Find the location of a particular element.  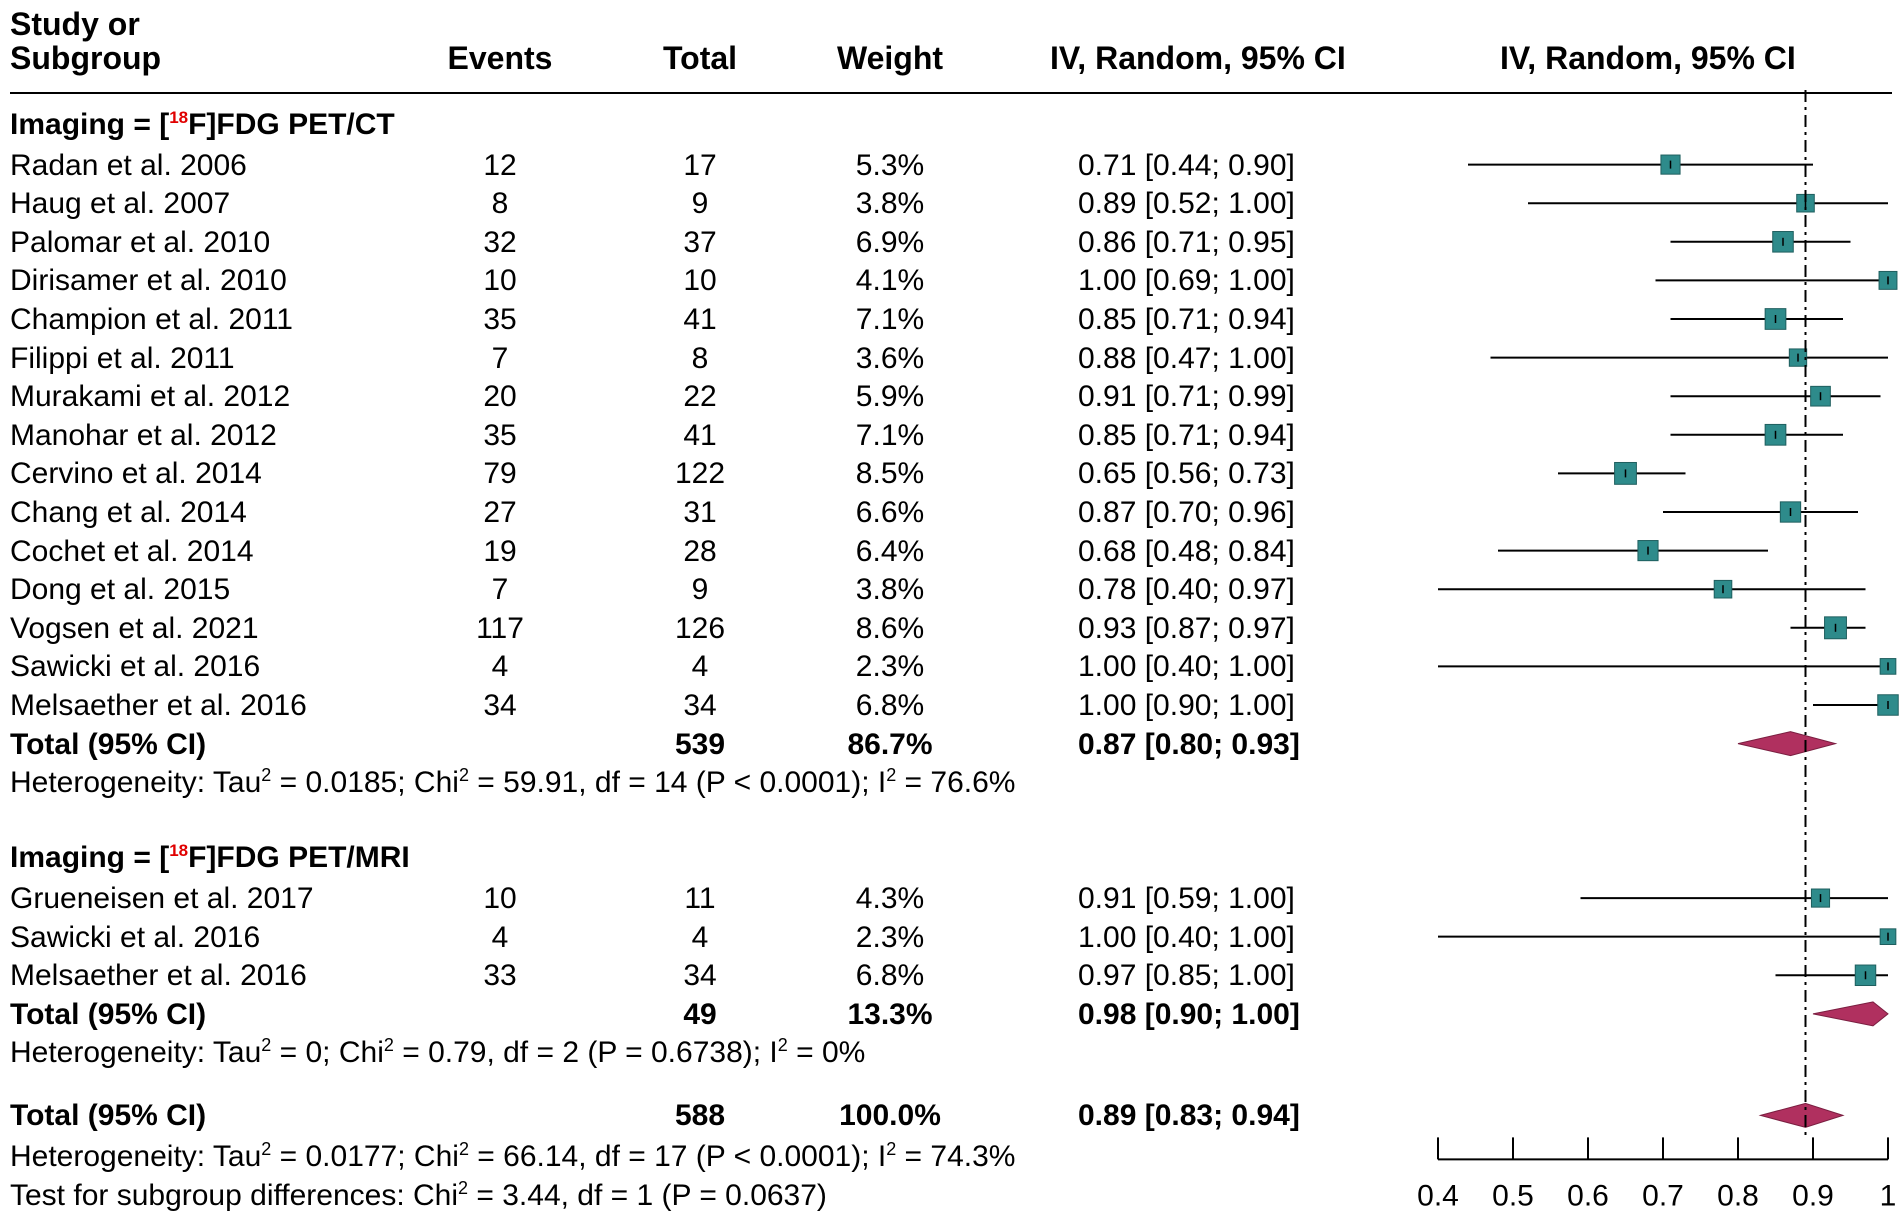

subgroup-total-weight: 13.3% is located at coordinates (890, 1014).